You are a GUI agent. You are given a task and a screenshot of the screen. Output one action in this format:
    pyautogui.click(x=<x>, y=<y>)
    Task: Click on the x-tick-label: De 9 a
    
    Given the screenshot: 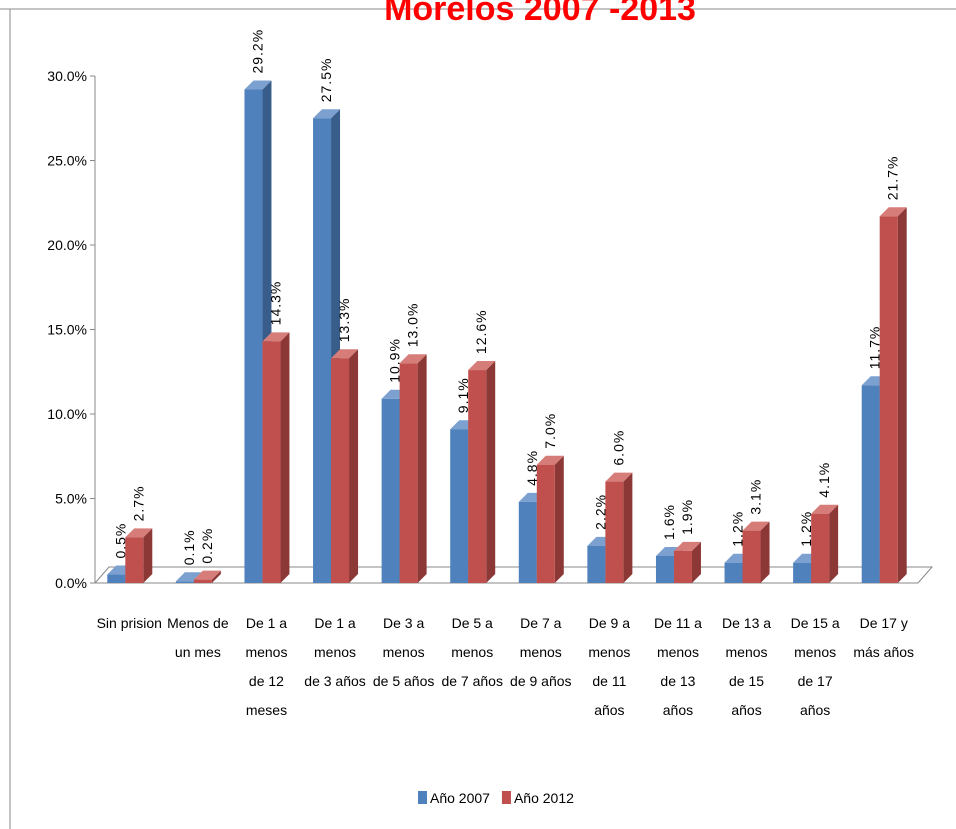 What is the action you would take?
    pyautogui.click(x=609, y=623)
    